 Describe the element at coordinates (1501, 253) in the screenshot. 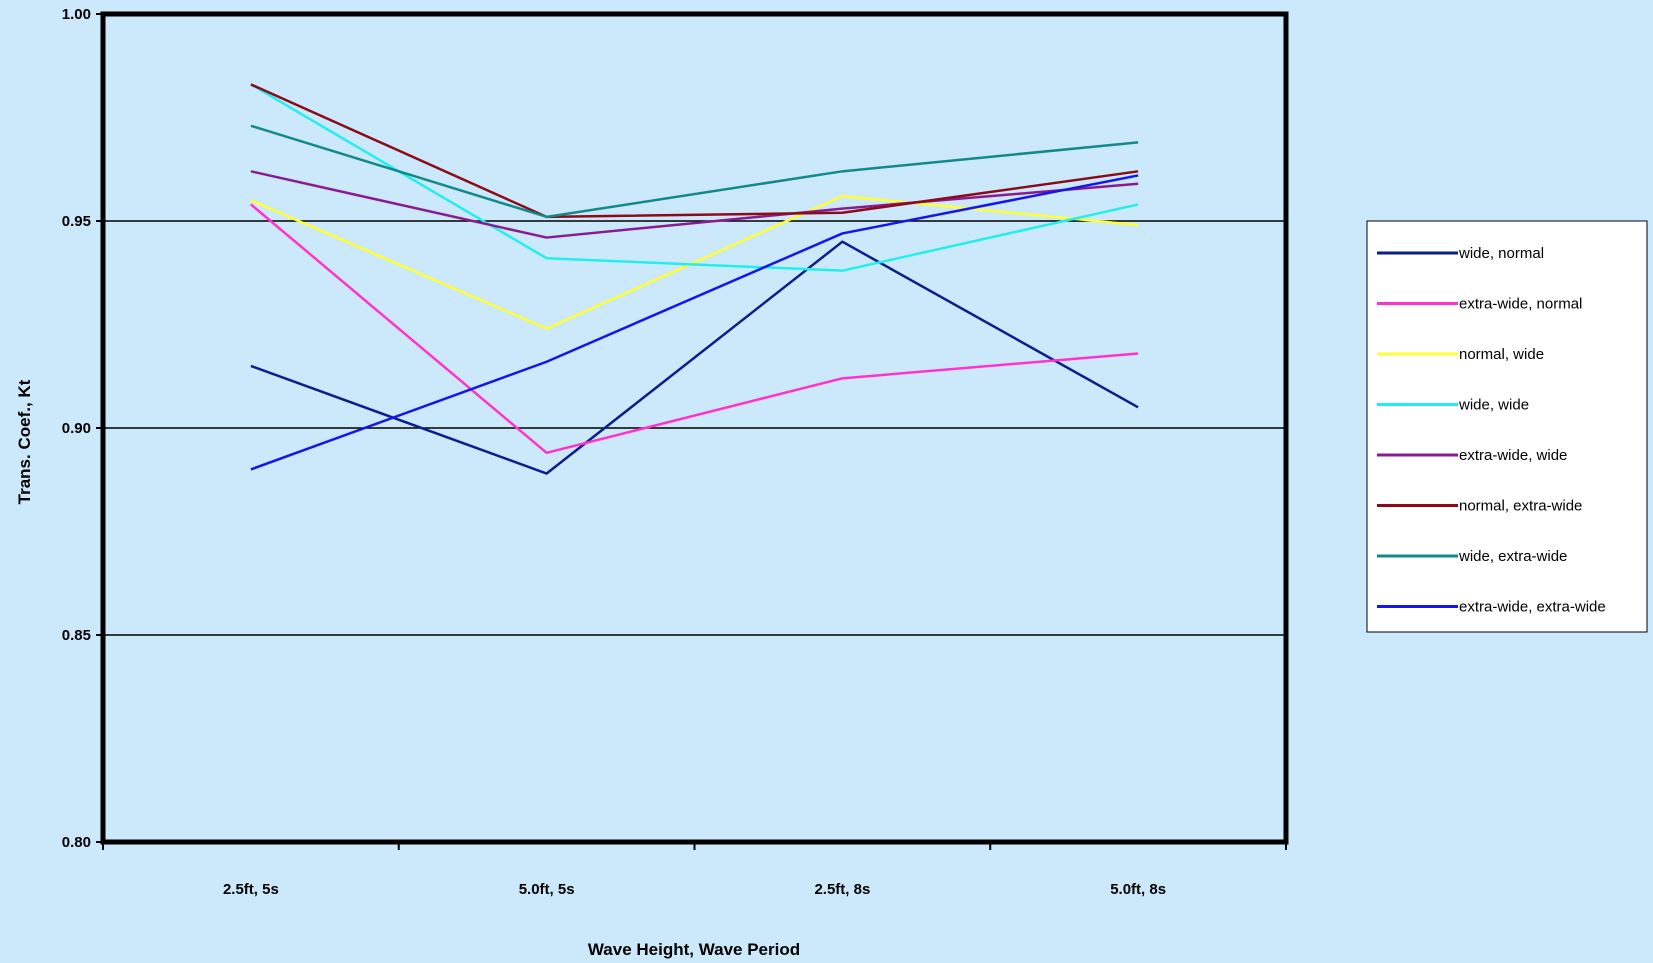

I see `legend-label: wide, normal` at that location.